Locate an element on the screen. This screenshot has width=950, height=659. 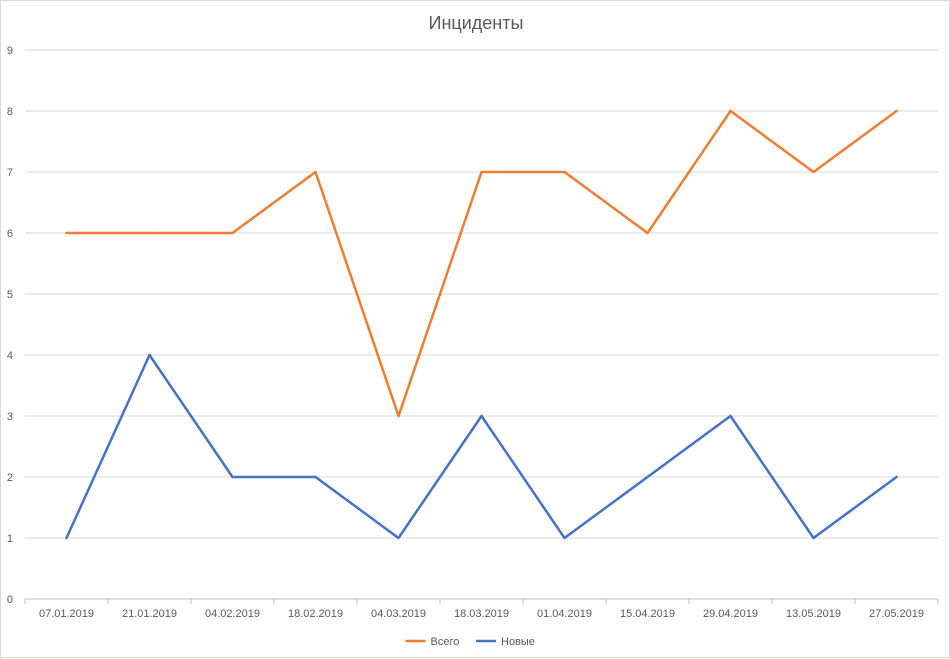
y-tick-label: 6 is located at coordinates (10, 234).